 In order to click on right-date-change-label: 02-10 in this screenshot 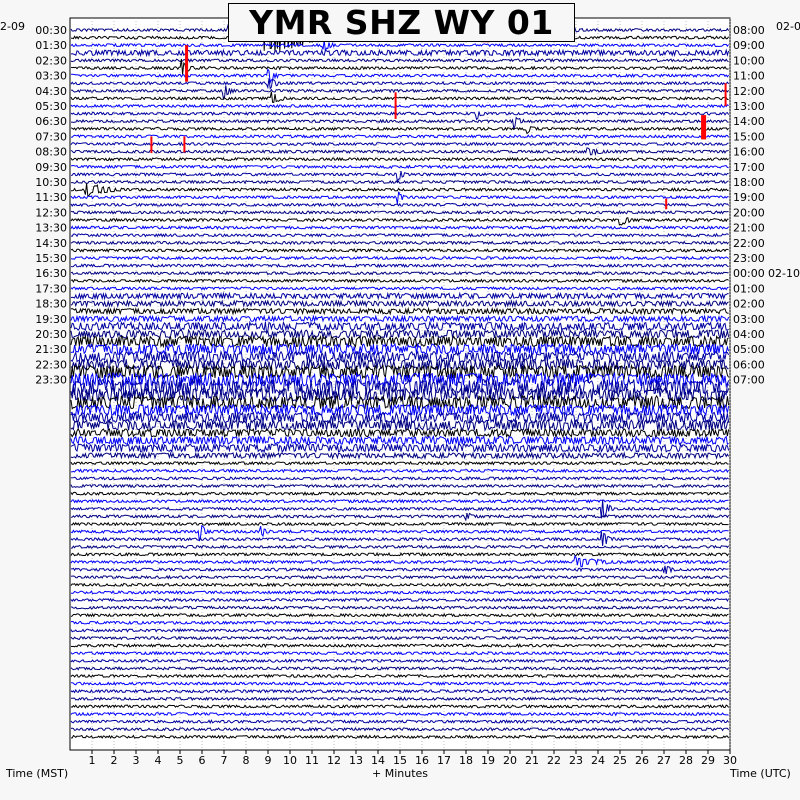, I will do `click(784, 273)`.